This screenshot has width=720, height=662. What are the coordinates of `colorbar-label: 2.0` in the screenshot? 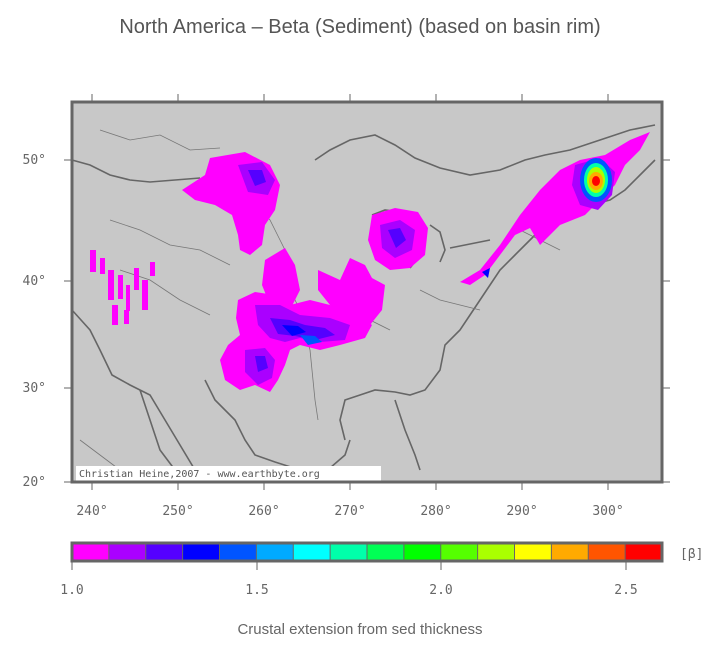 It's located at (440, 590).